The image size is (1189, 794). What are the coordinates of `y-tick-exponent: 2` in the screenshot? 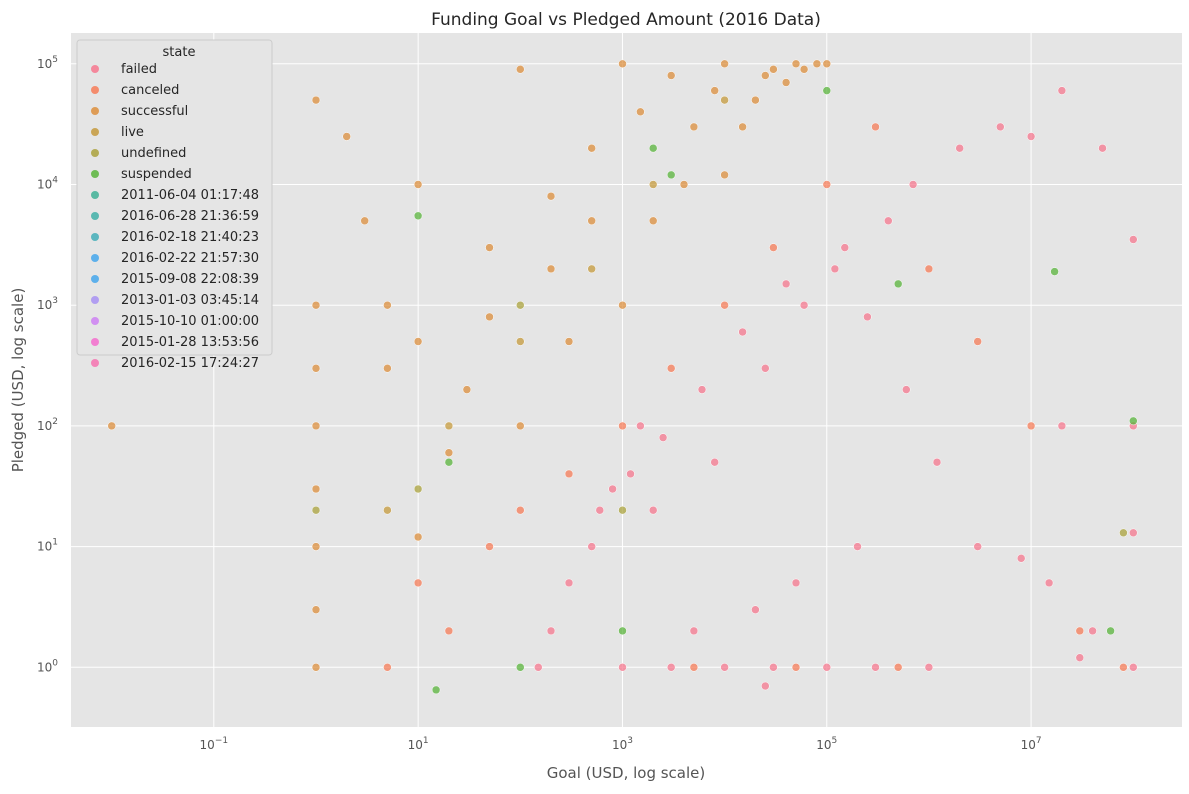 It's located at (55, 422).